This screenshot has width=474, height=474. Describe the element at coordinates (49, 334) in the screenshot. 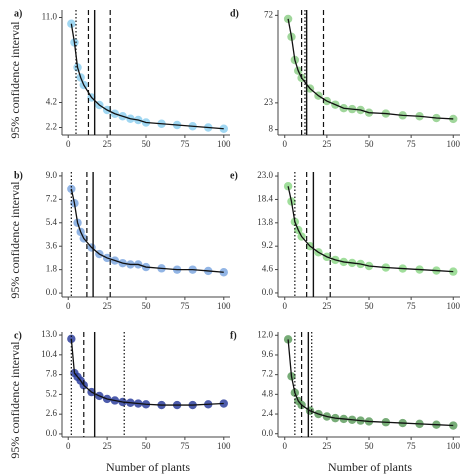

I see `y-tick-label: 13.0` at that location.